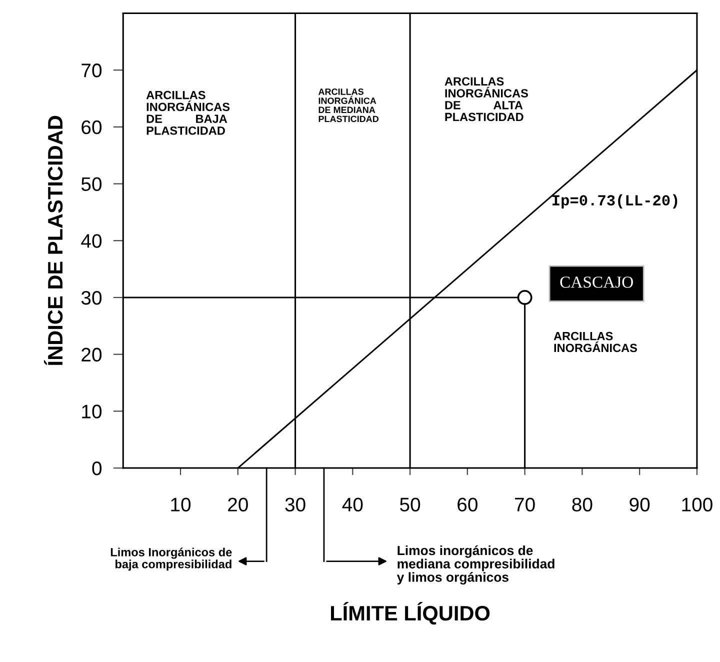  Describe the element at coordinates (410, 613) in the screenshot. I see `x-axis-title: LÍMITE LÍQUIDO` at that location.